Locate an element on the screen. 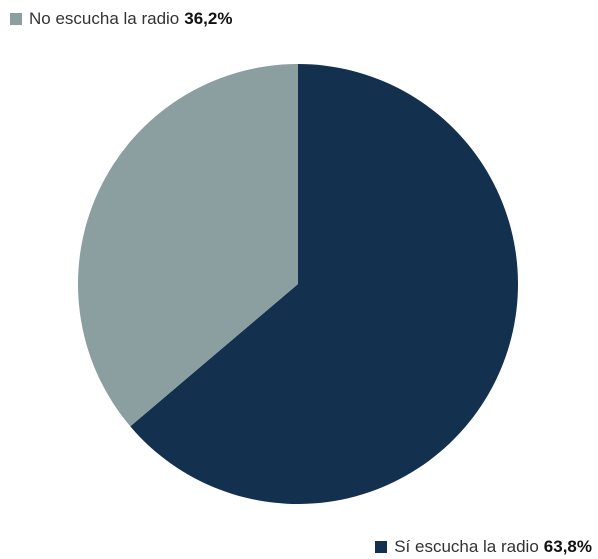 This screenshot has width=598, height=559. legend-item-no-escucha: No escucha la radio 36,2% is located at coordinates (121, 19).